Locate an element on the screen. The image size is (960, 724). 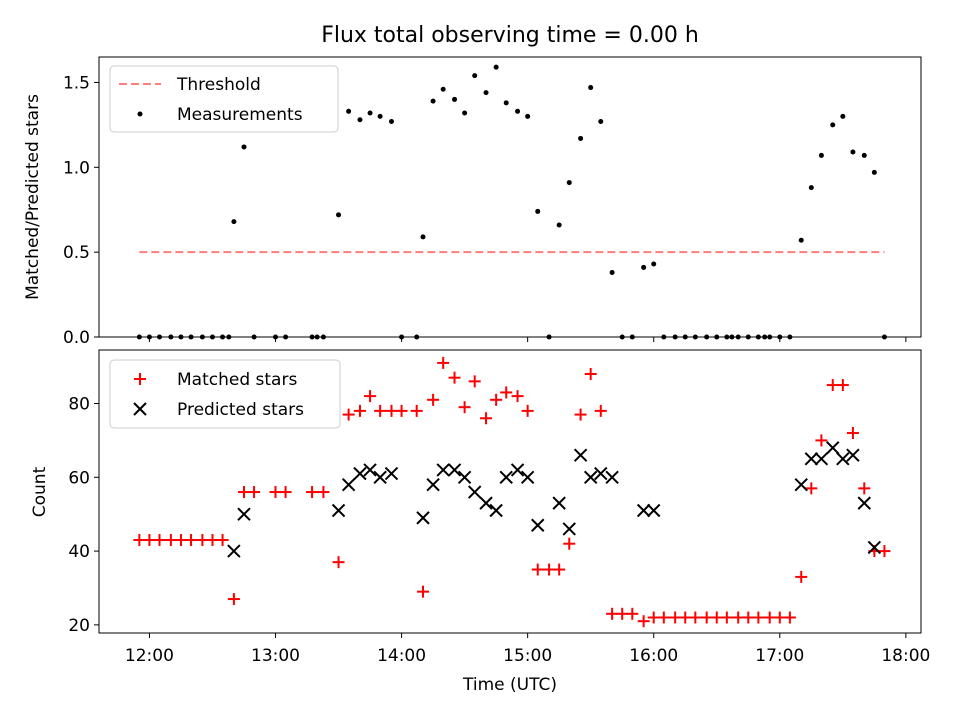
x-tick-label: 14:00 is located at coordinates (401, 656).